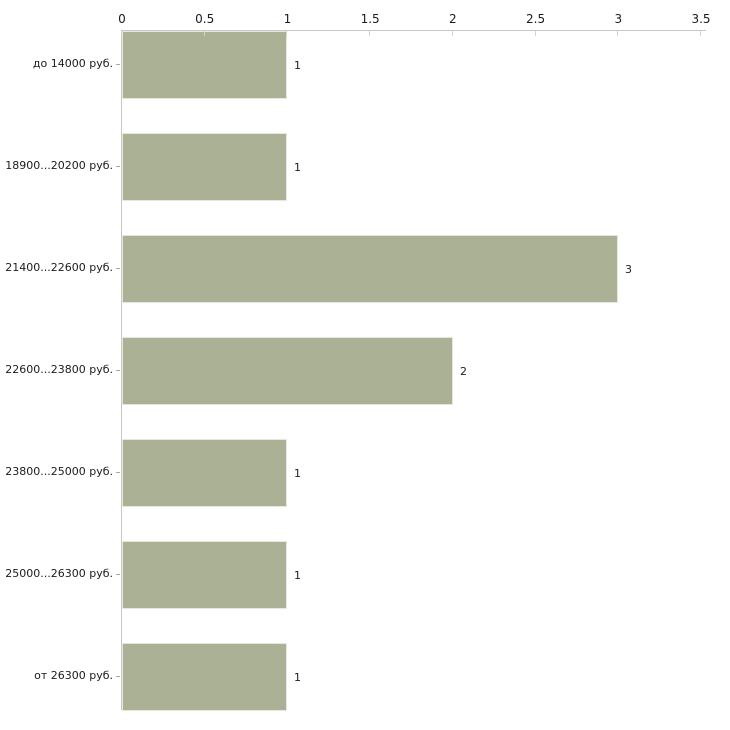  Describe the element at coordinates (59, 573) in the screenshot. I see `category-label: 25000...26300 руб.` at that location.